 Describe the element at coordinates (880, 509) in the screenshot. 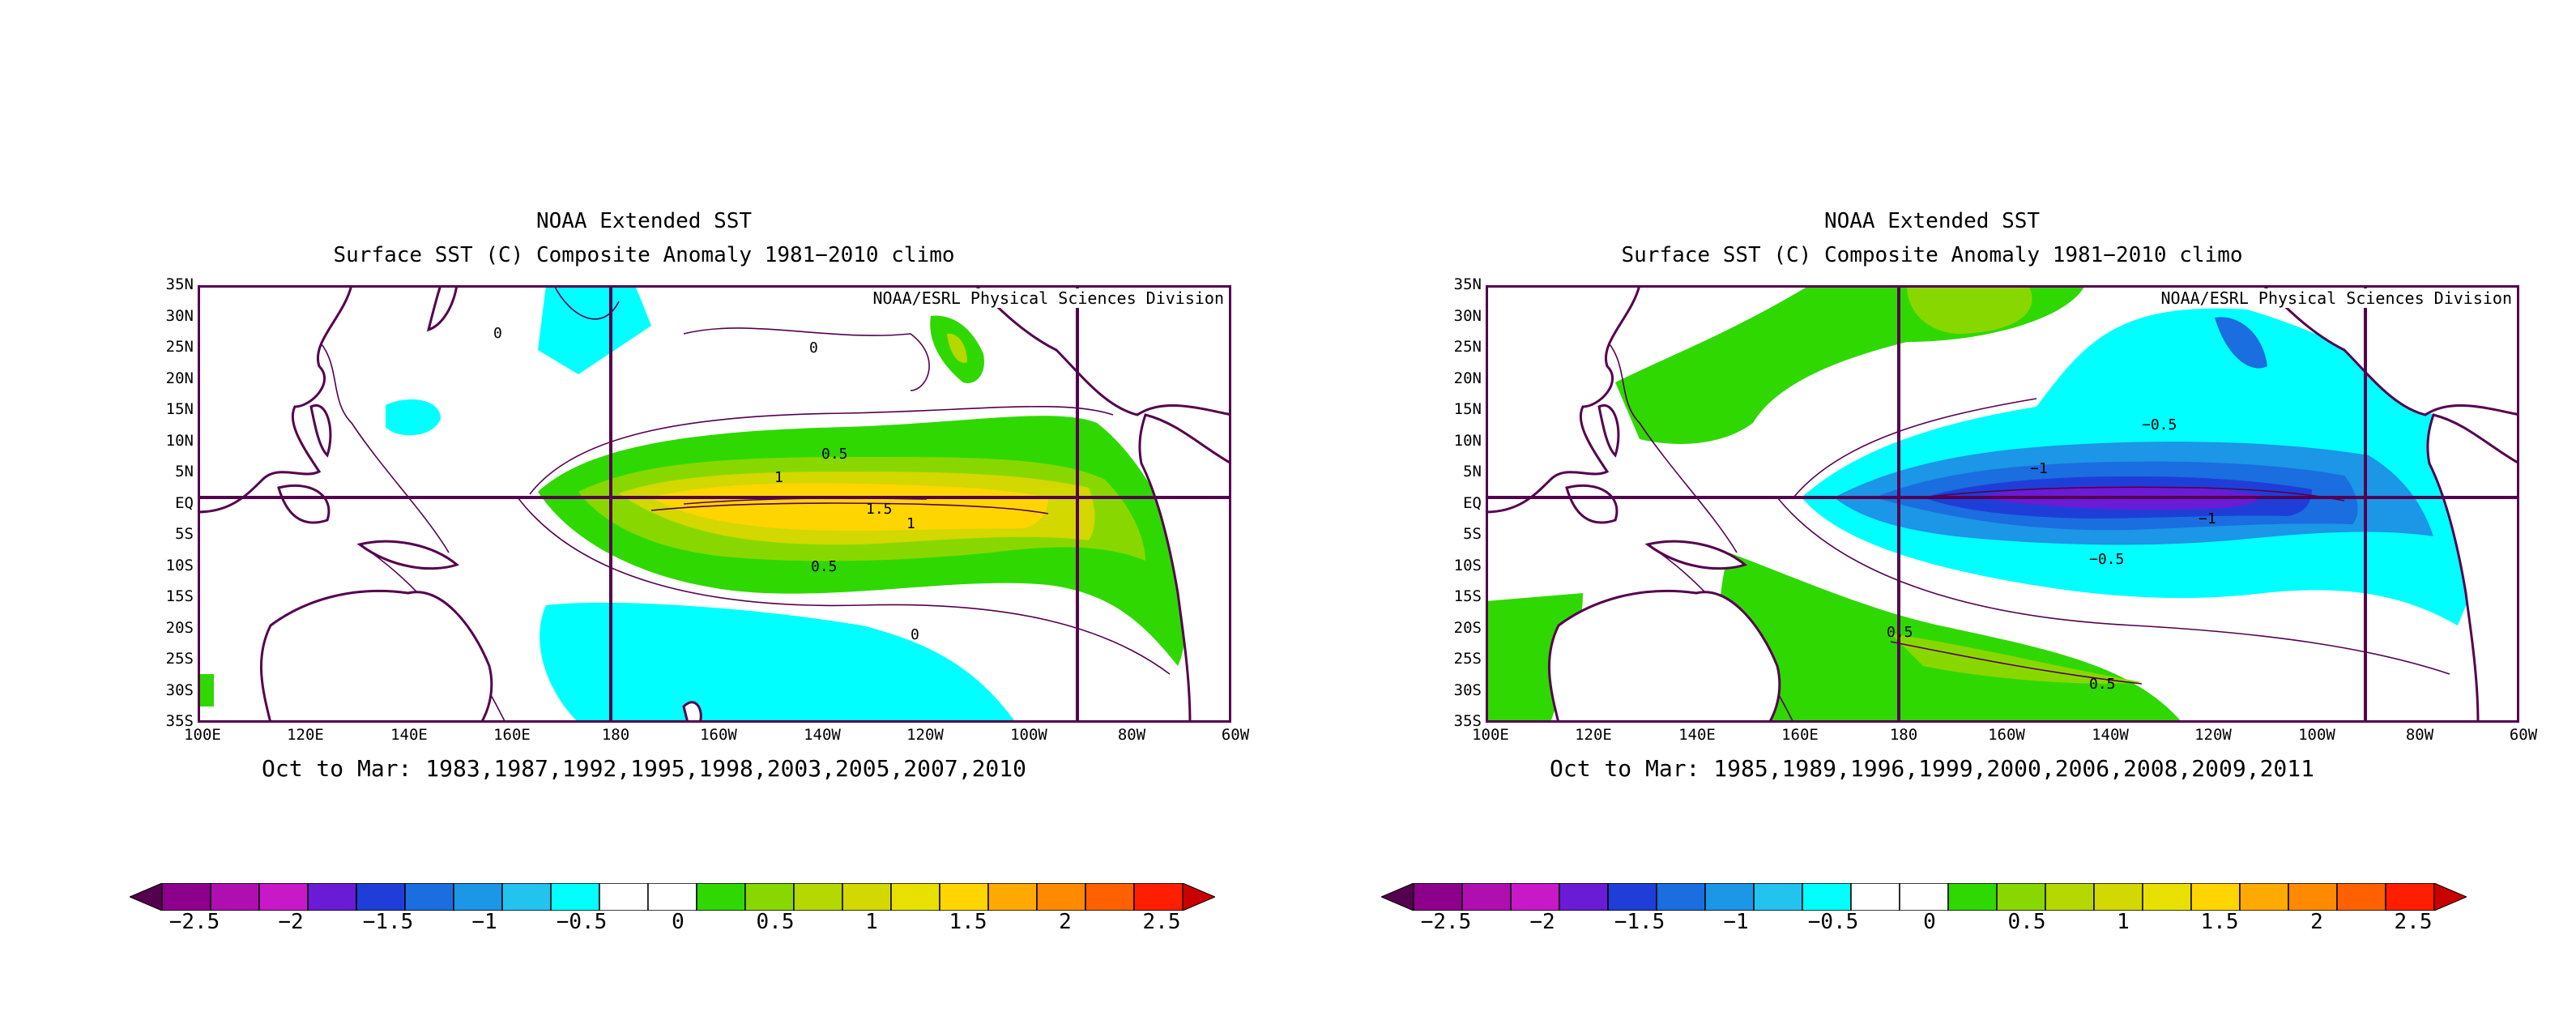

I see `contour-label: 1.5` at that location.